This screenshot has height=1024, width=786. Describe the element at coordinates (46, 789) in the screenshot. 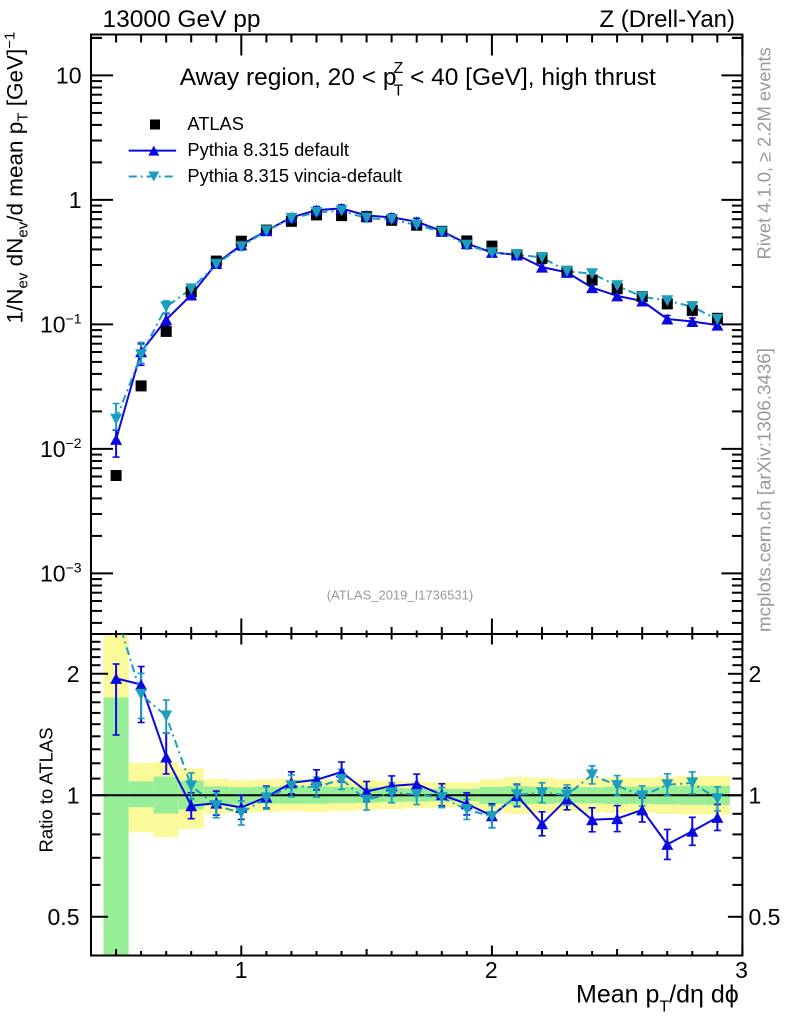

I see `svg-text: Ratio to ATLAS` at that location.